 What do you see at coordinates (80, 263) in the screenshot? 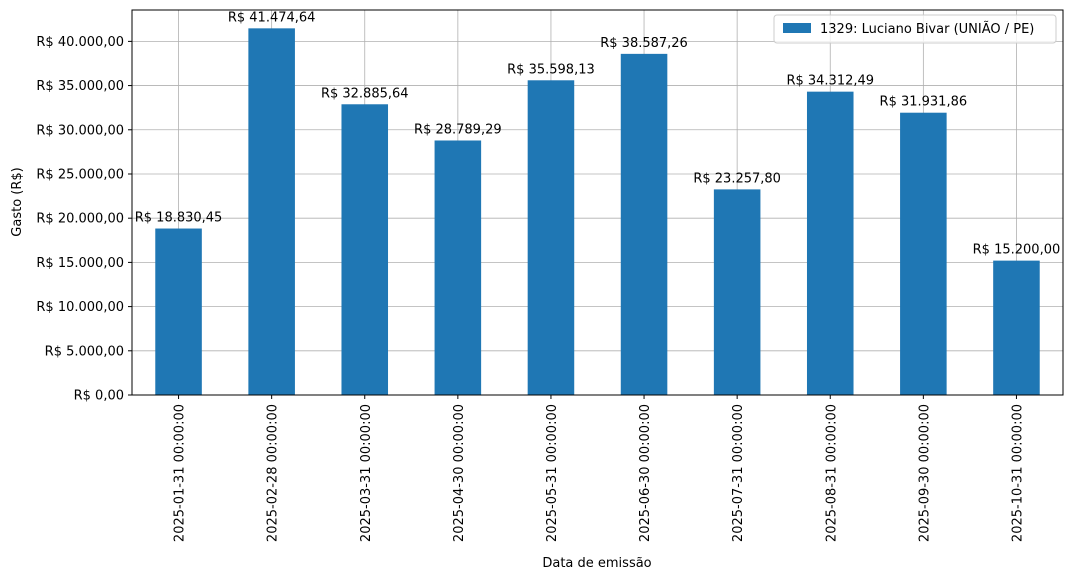
I see `y-tick-label: R$ 15.000,00` at bounding box center [80, 263].